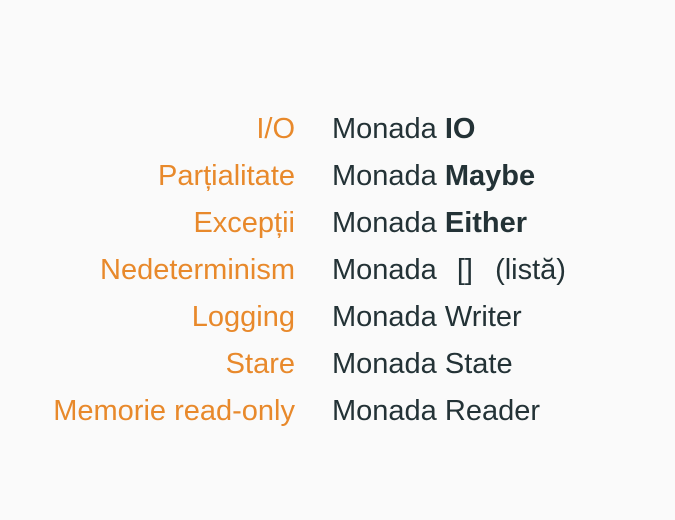  I want to click on monad-label: Monada IO, so click(404, 129).